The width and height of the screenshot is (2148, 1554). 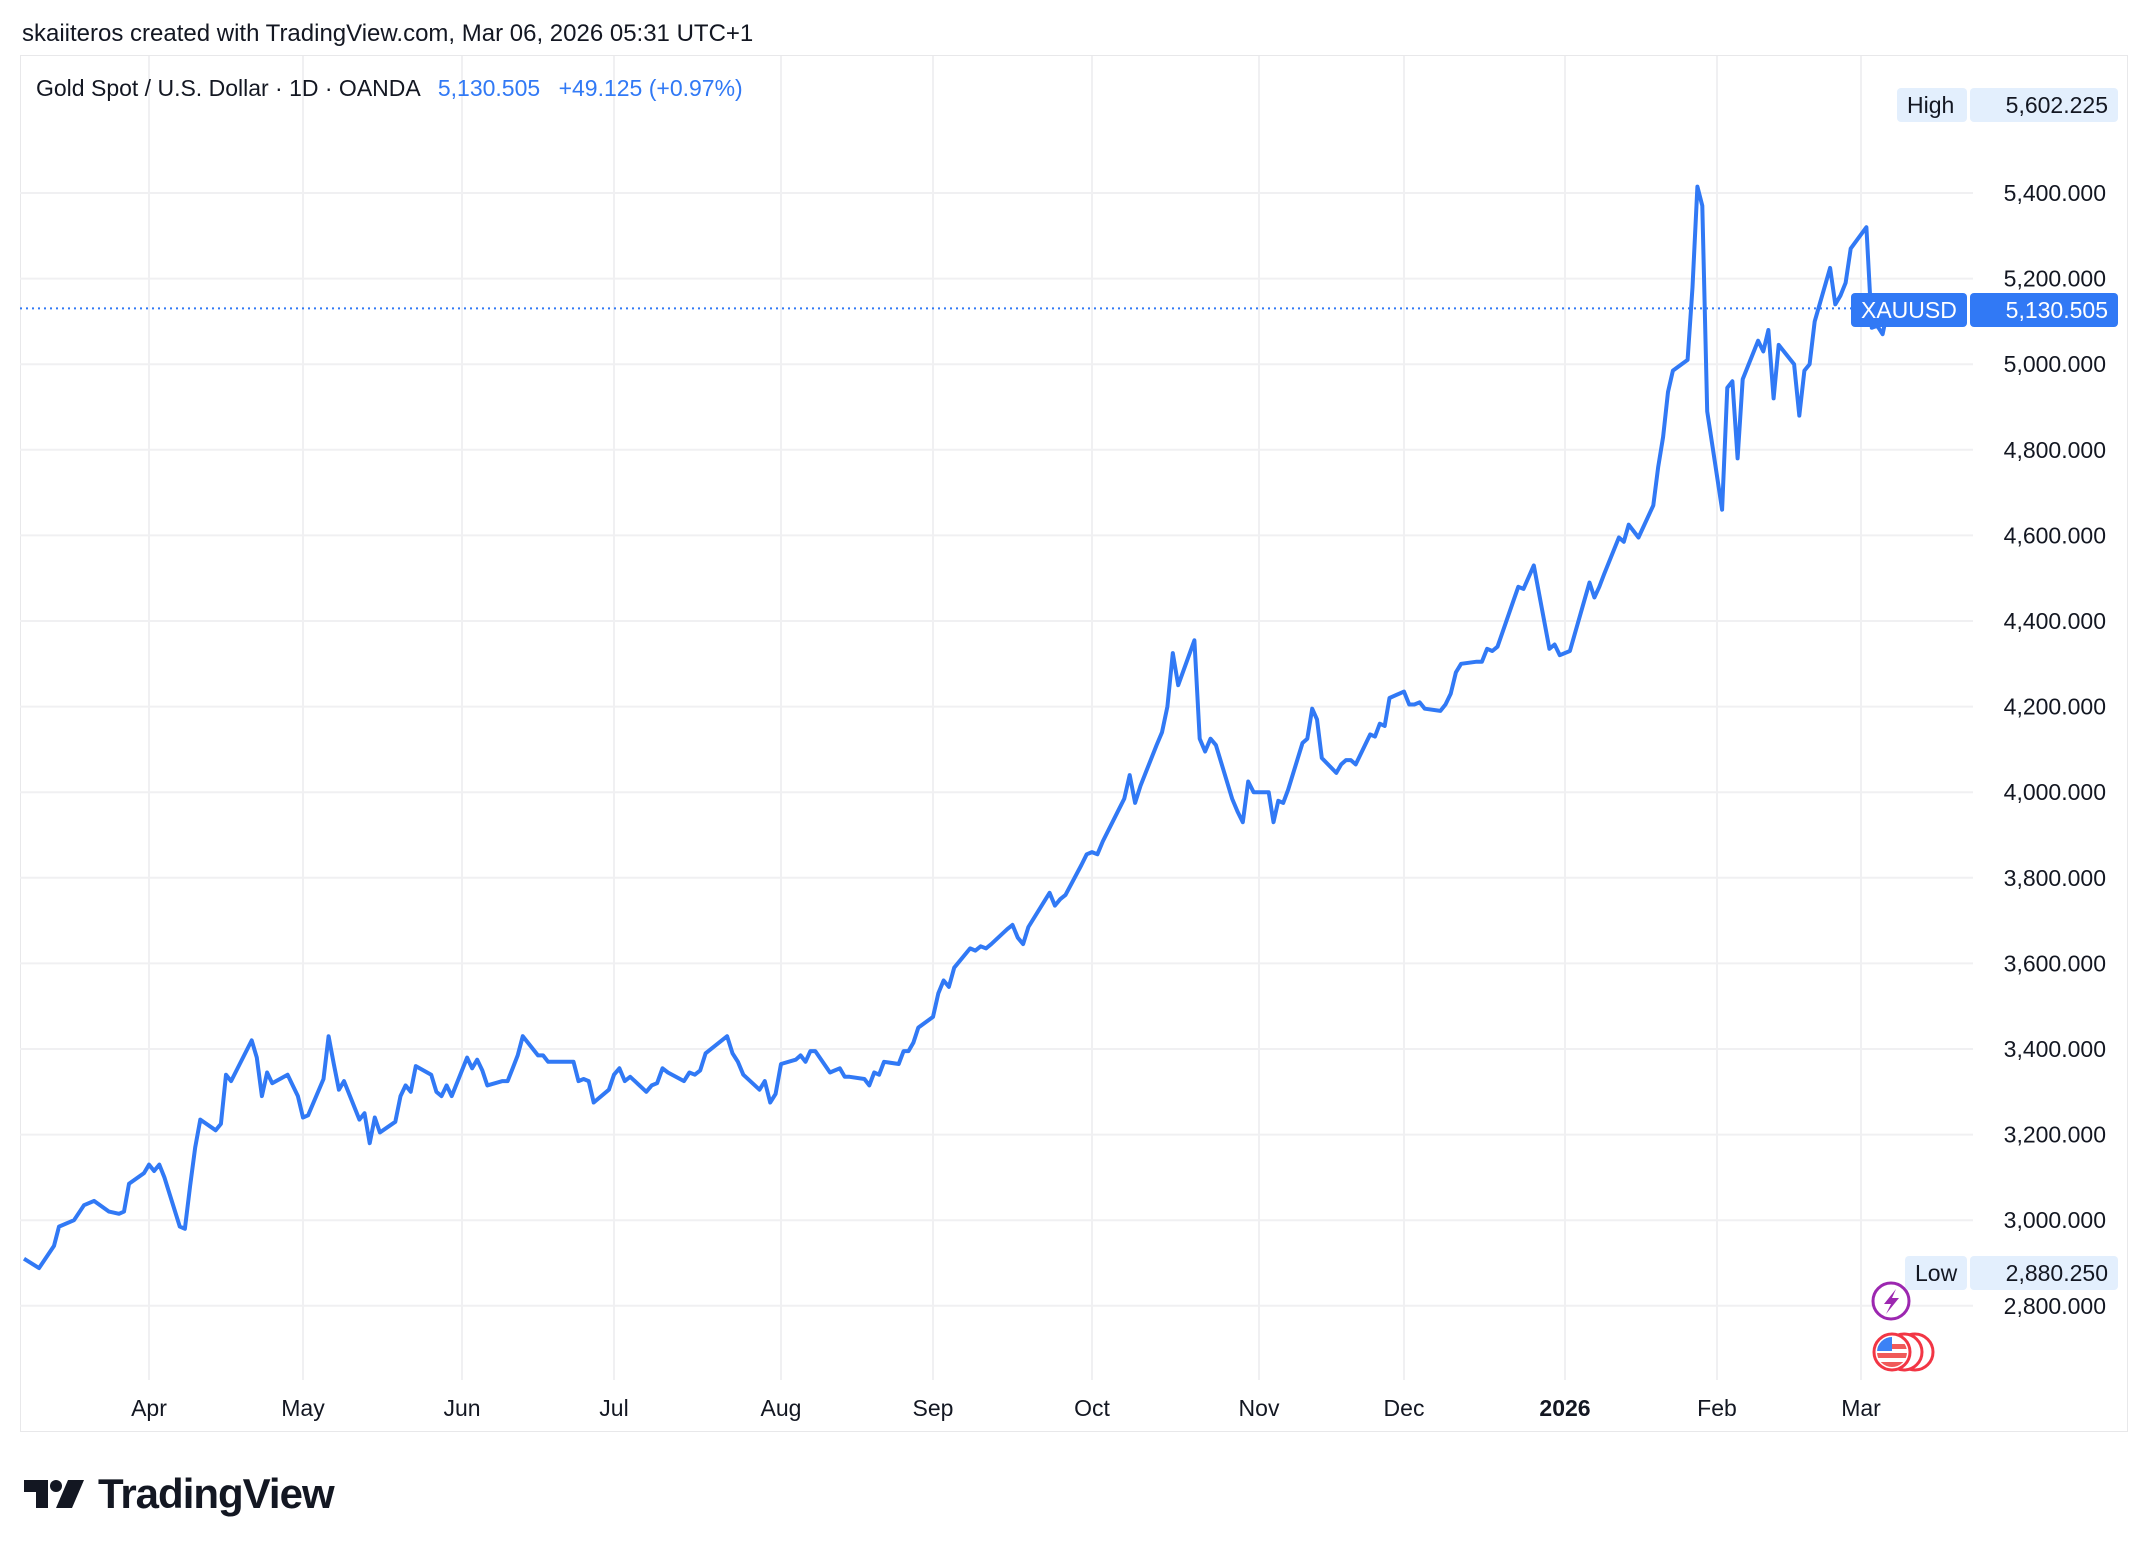 I want to click on ticker-price: 5,130.505, so click(x=2044, y=310).